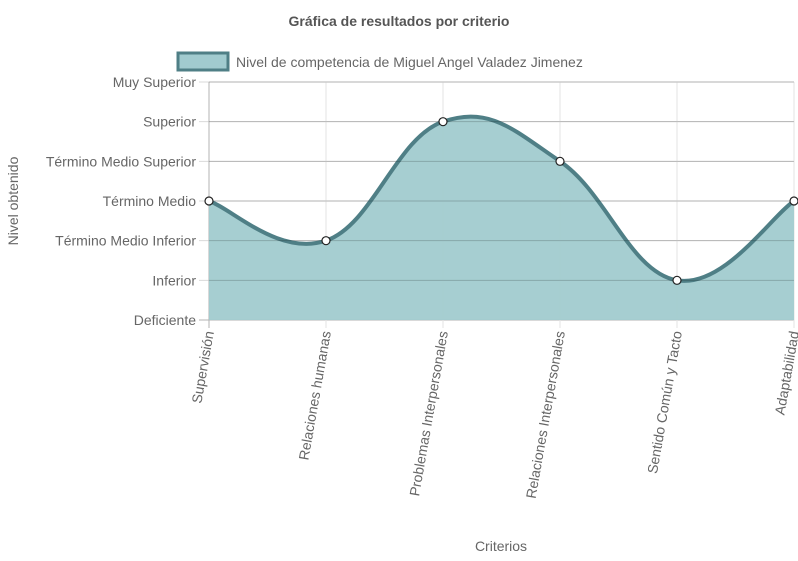 The width and height of the screenshot is (798, 561). What do you see at coordinates (314, 396) in the screenshot?
I see `x-tick-label: Relaciones humanas` at bounding box center [314, 396].